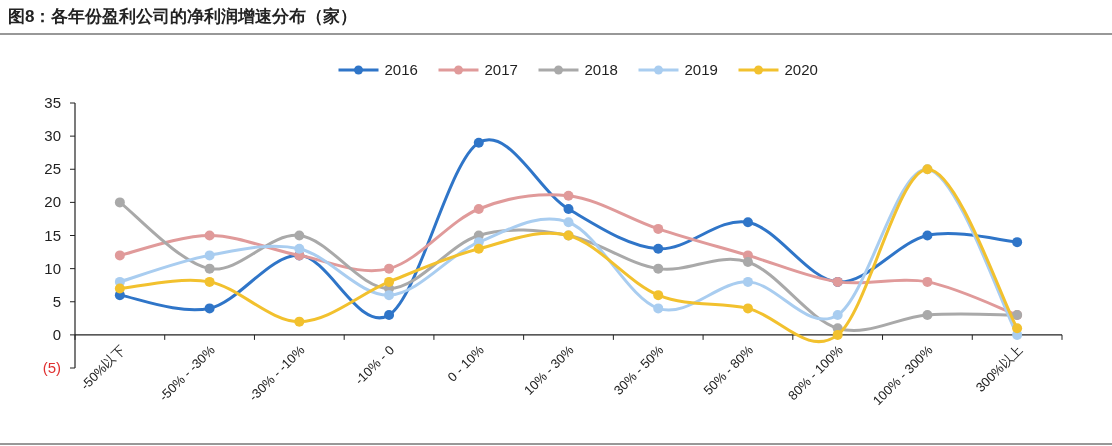 The image size is (1112, 446). What do you see at coordinates (549, 370) in the screenshot?
I see `x-tick-label: 10% - 30%` at bounding box center [549, 370].